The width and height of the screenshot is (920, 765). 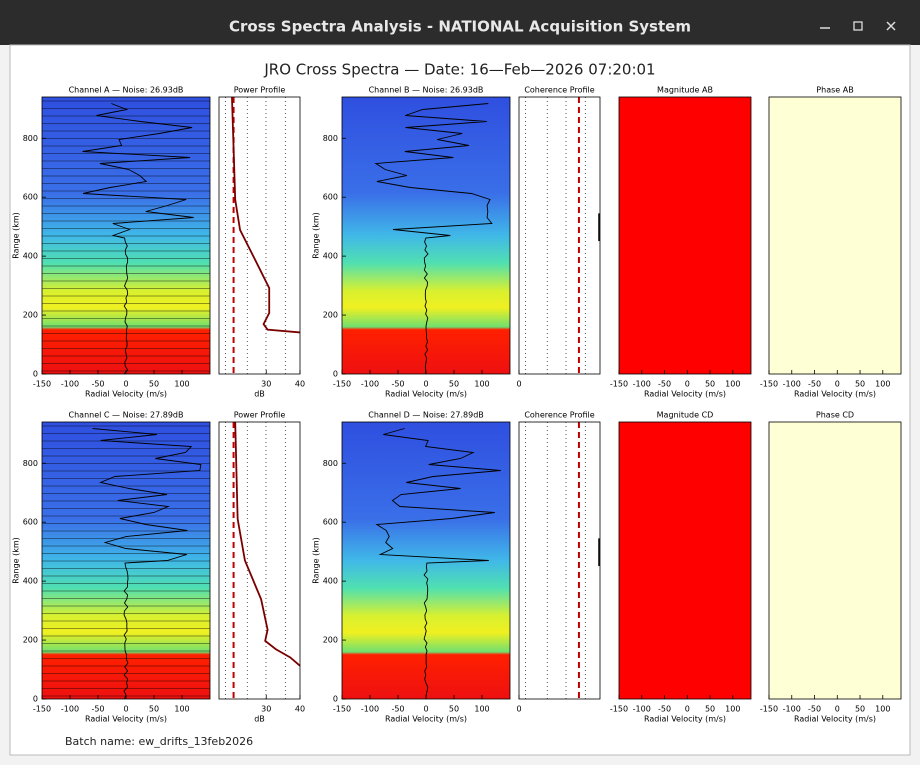 I want to click on panel-title: Phase CD, so click(x=835, y=415).